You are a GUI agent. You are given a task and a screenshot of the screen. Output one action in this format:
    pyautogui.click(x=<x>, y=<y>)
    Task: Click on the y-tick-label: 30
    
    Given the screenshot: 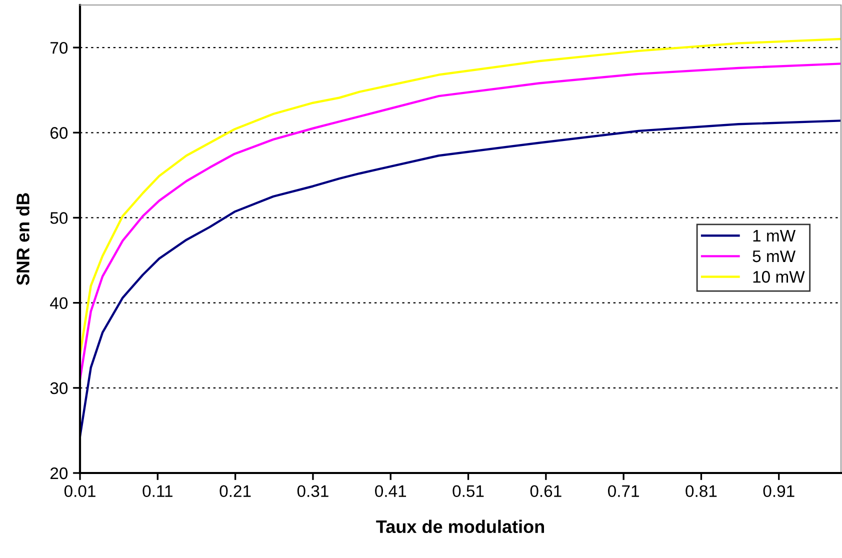 What is the action you would take?
    pyautogui.click(x=59, y=388)
    